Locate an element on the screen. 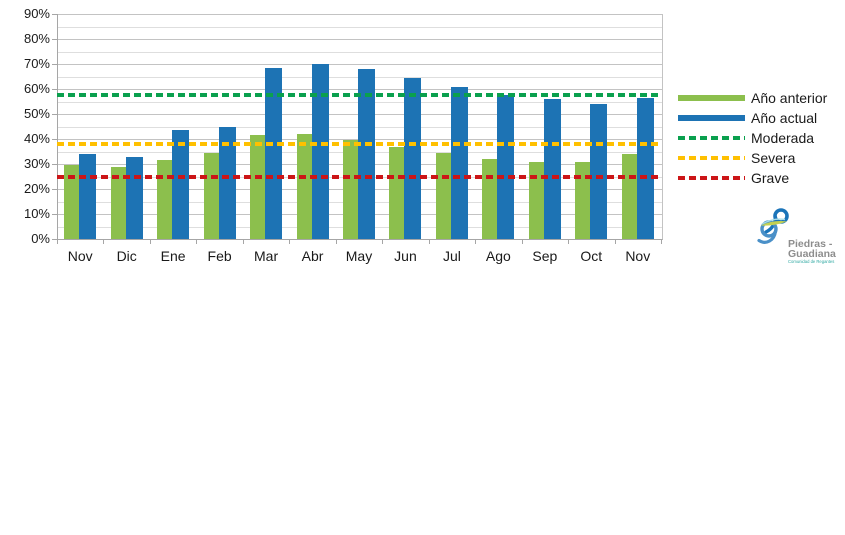 The image size is (845, 535). legend-item: Año actual is located at coordinates (747, 118).